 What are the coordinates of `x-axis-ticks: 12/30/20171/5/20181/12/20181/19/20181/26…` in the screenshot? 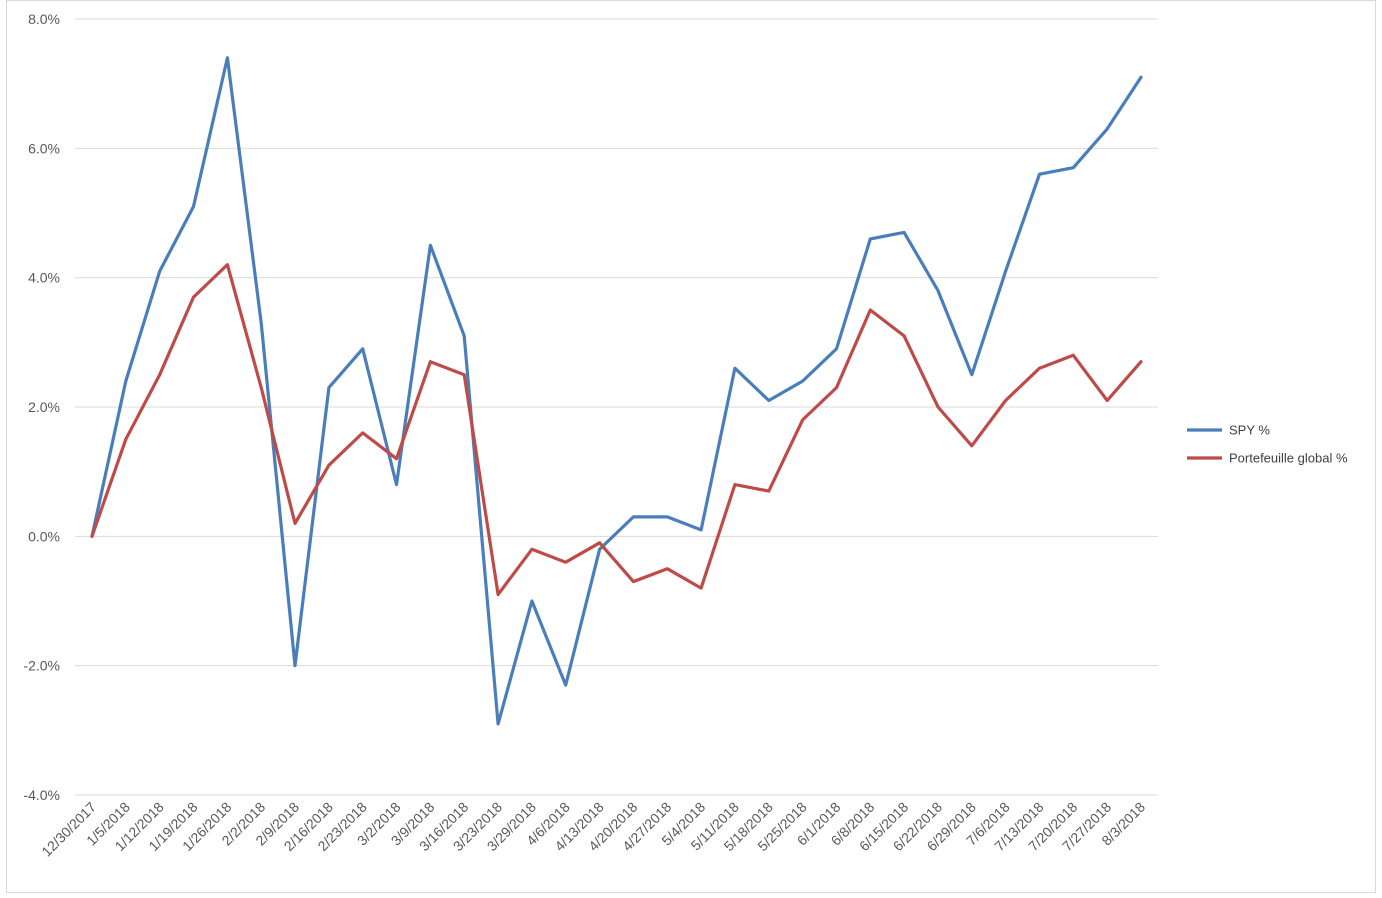 It's located at (593, 829).